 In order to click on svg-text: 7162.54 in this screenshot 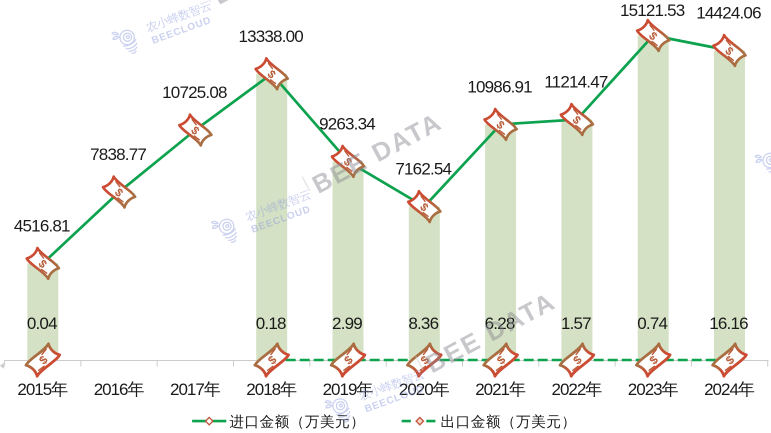, I will do `click(423, 169)`.